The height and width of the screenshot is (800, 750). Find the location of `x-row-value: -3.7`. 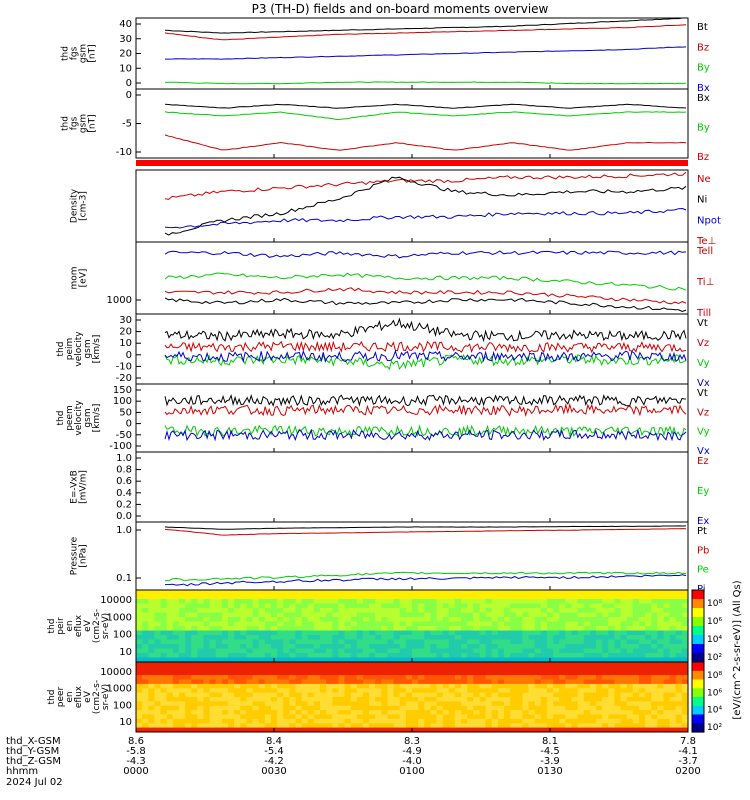

x-row-value: -3.7 is located at coordinates (688, 761).